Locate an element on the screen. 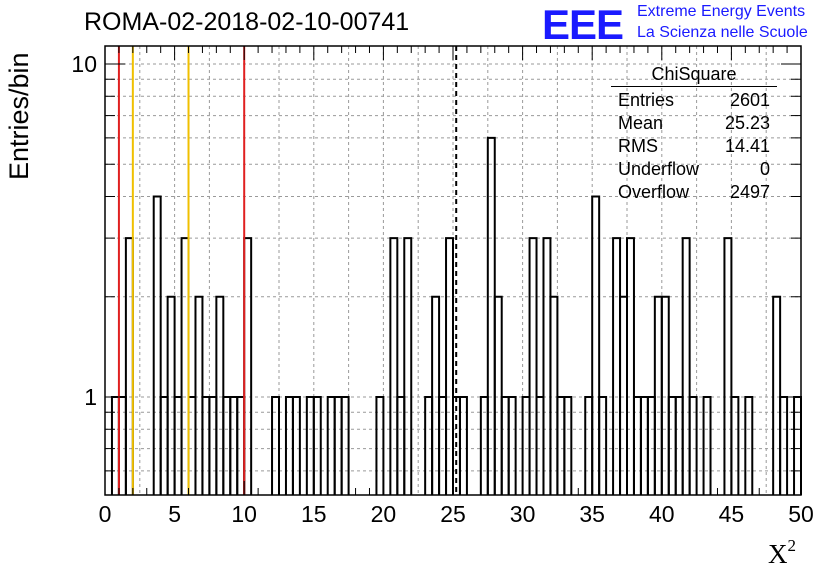 This screenshot has height=572, width=836. x-axis-label-superscript: 2 is located at coordinates (792, 545).